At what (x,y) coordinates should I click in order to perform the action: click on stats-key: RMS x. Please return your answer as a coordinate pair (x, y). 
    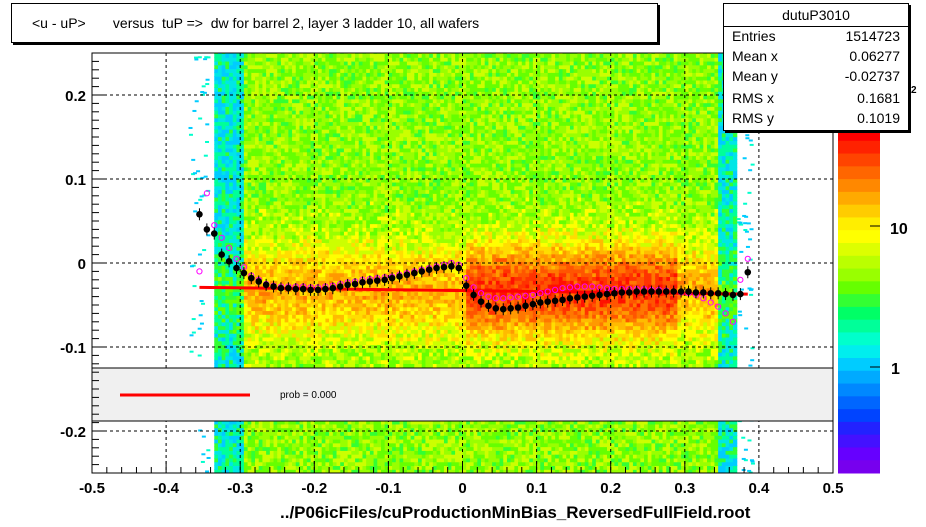
    Looking at the image, I should click on (753, 98).